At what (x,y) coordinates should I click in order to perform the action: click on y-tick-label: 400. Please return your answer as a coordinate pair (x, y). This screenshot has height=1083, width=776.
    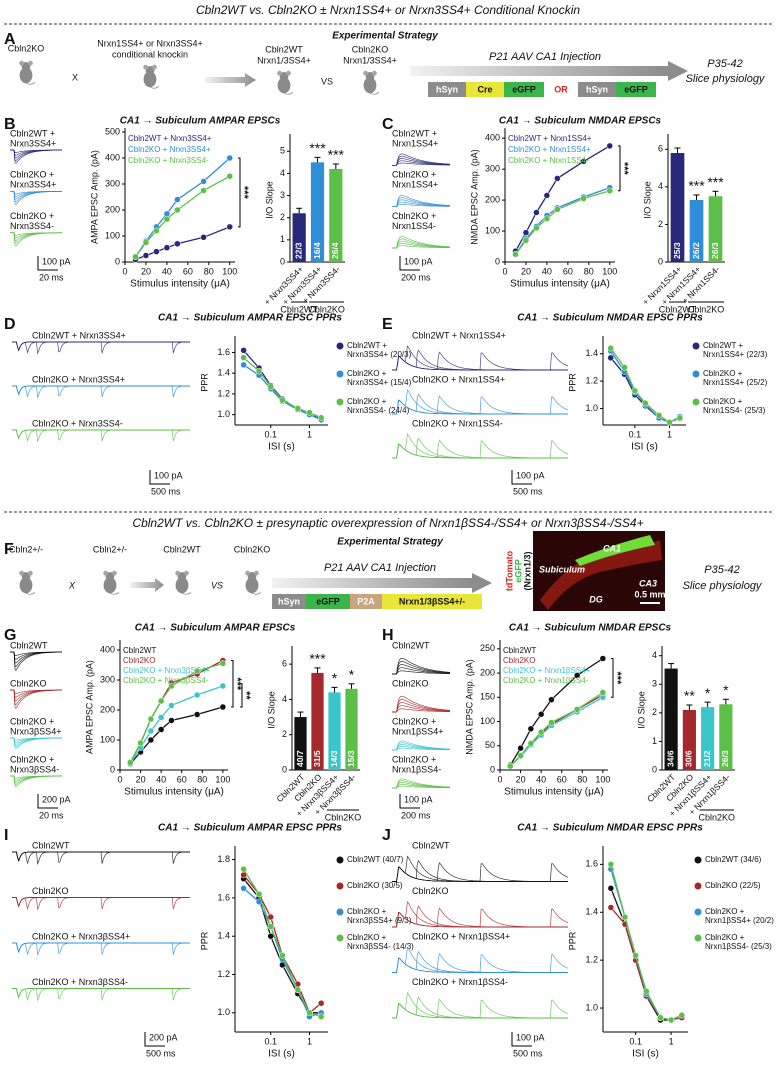
    Looking at the image, I should click on (107, 649).